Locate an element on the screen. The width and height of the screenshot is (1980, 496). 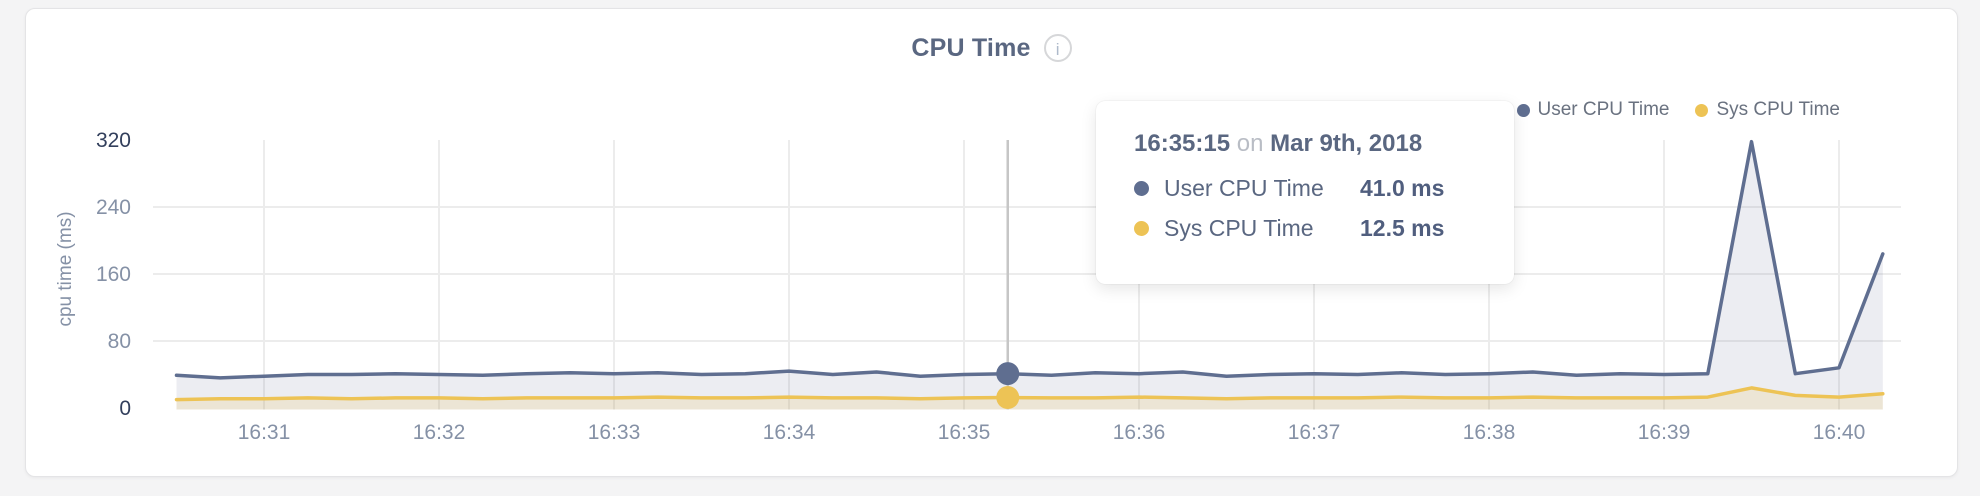
legend-item-user-cpu-time: User CPU Time is located at coordinates (1593, 110).